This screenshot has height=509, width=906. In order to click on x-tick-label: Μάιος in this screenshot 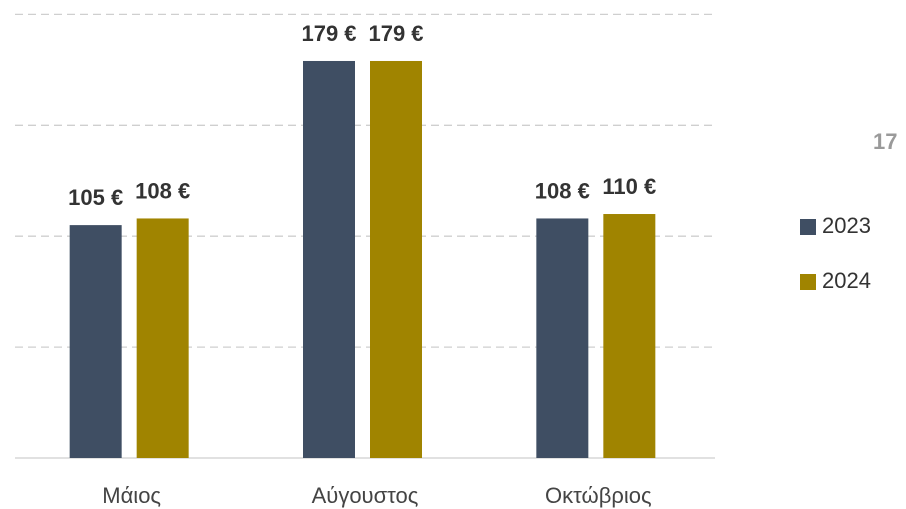, I will do `click(131, 495)`.